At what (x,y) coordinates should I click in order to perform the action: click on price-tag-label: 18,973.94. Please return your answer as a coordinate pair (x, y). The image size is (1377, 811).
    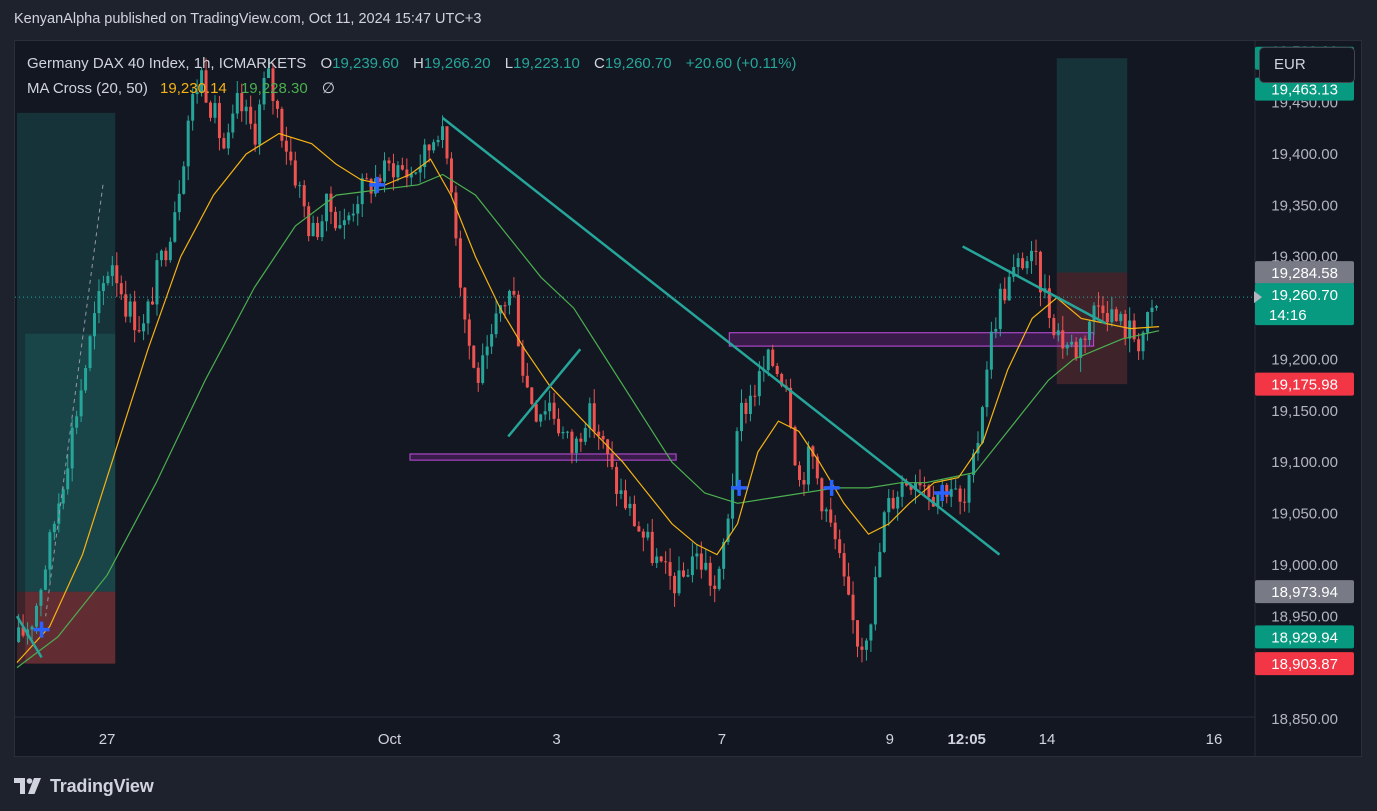
    Looking at the image, I should click on (1304, 592).